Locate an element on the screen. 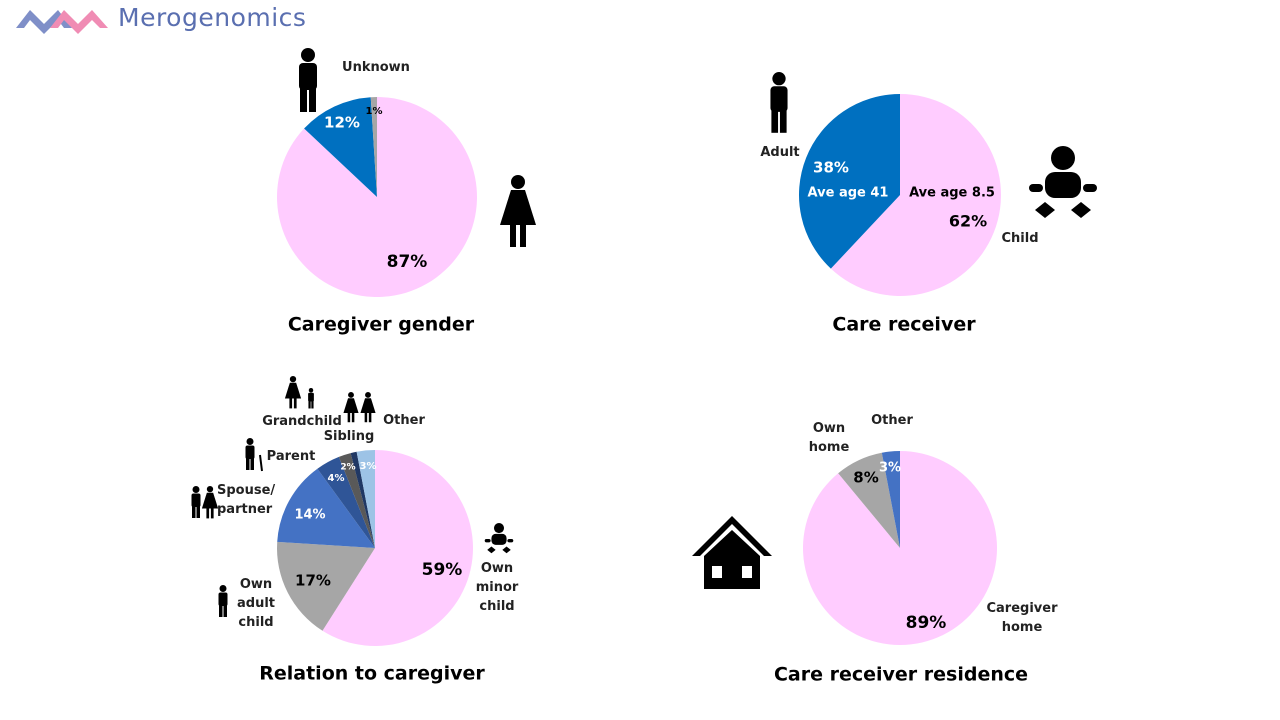 This screenshot has width=1280, height=720. value-label: 8% is located at coordinates (865, 478).